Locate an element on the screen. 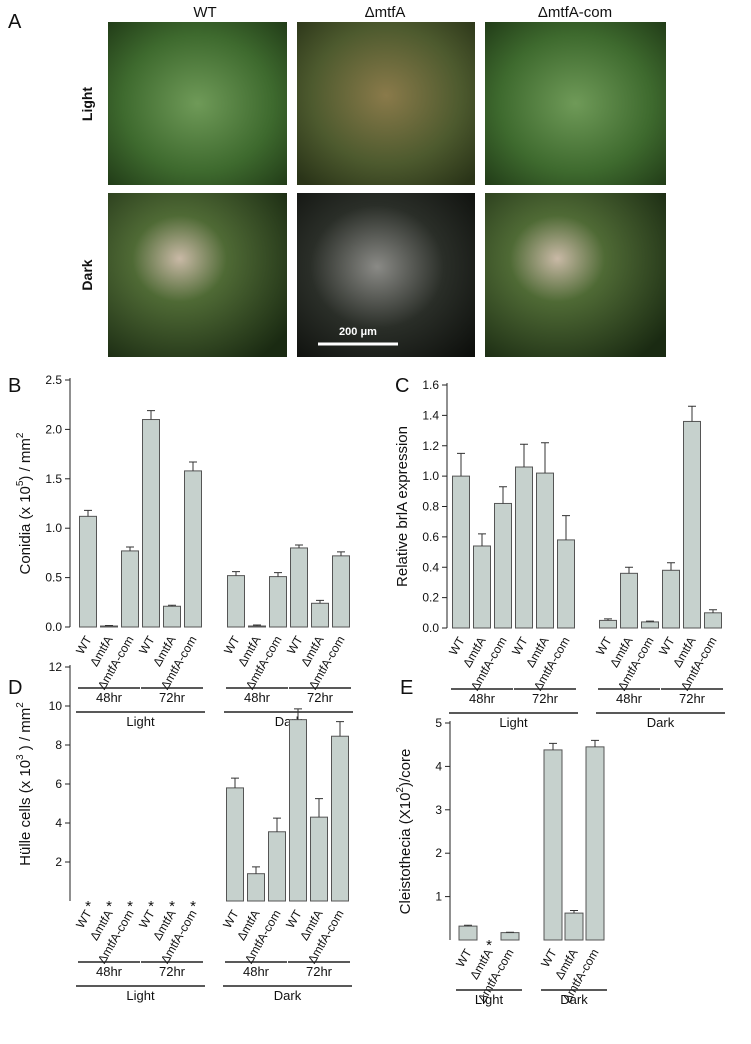 The width and height of the screenshot is (751, 1044). y-axis-label-part: 5 is located at coordinates (20, 483).